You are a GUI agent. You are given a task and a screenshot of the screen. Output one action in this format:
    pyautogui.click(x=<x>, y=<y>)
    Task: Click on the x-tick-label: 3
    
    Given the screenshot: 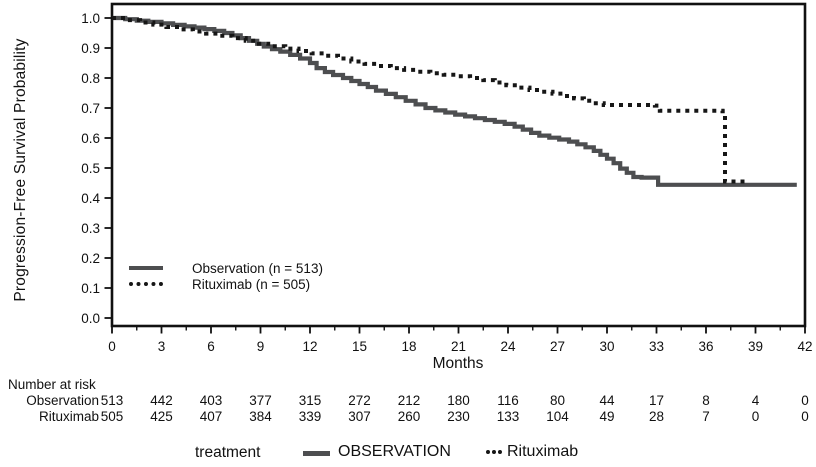 What is the action you would take?
    pyautogui.click(x=162, y=346)
    